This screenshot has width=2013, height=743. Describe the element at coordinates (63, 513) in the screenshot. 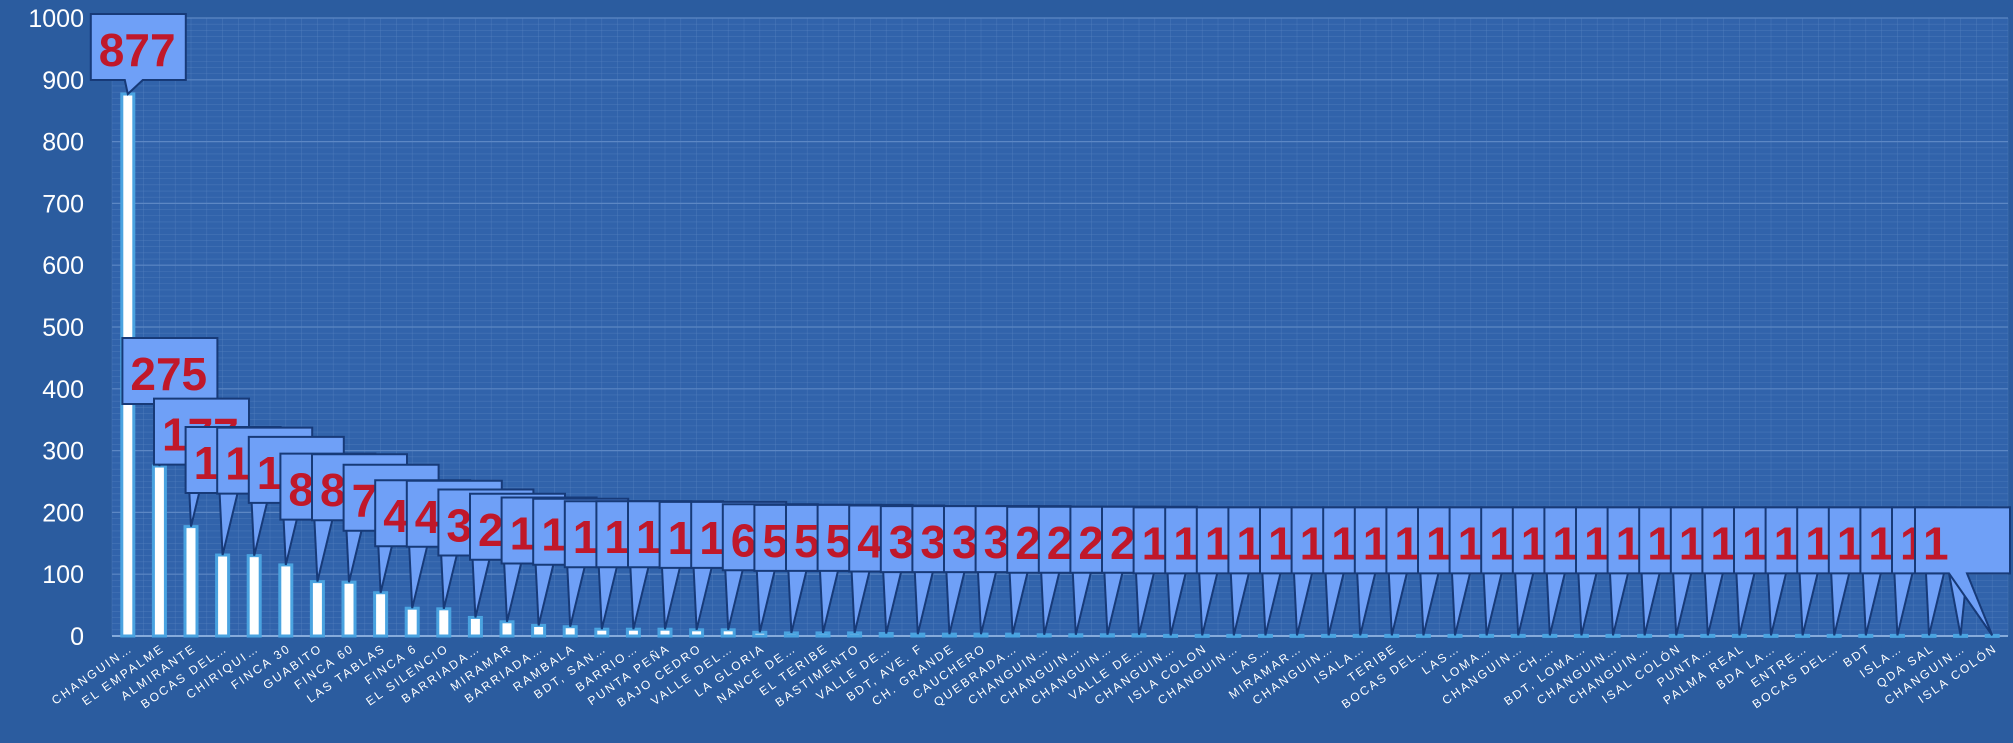

I see `y-tick-label: 200` at that location.